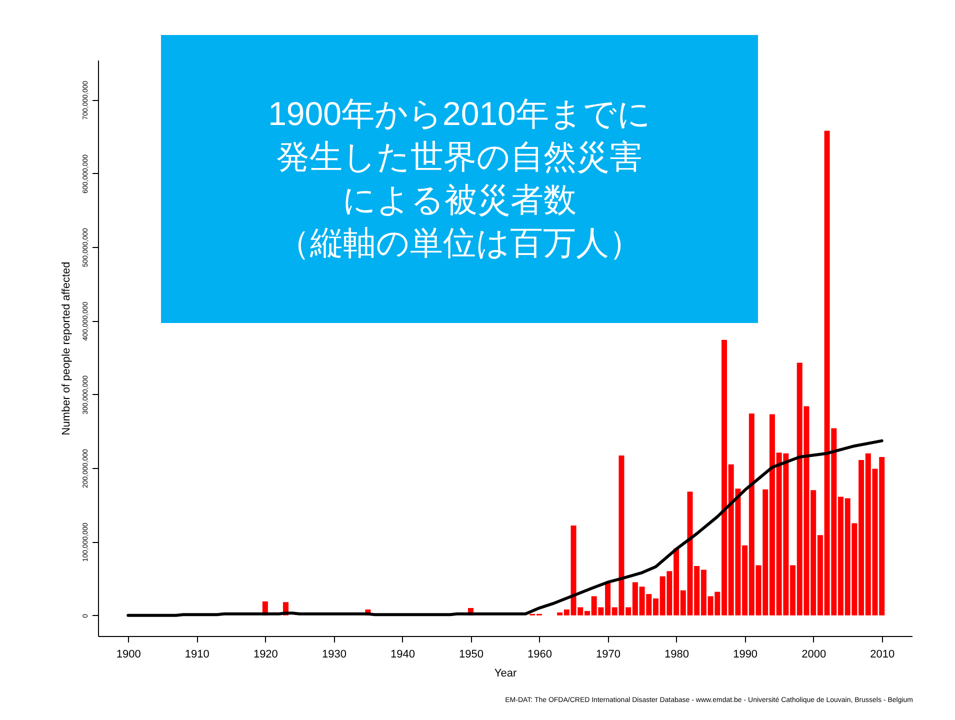 This screenshot has width=955, height=720. Describe the element at coordinates (197, 654) in the screenshot. I see `x-tick-label: 1910` at that location.